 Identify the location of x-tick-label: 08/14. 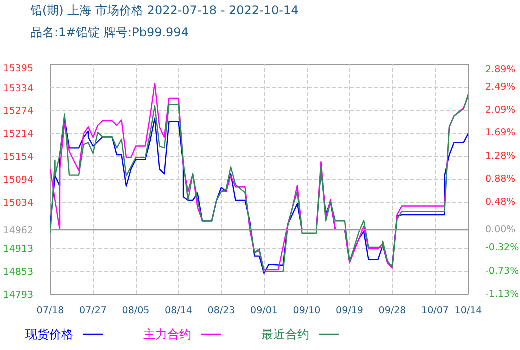
(178, 311).